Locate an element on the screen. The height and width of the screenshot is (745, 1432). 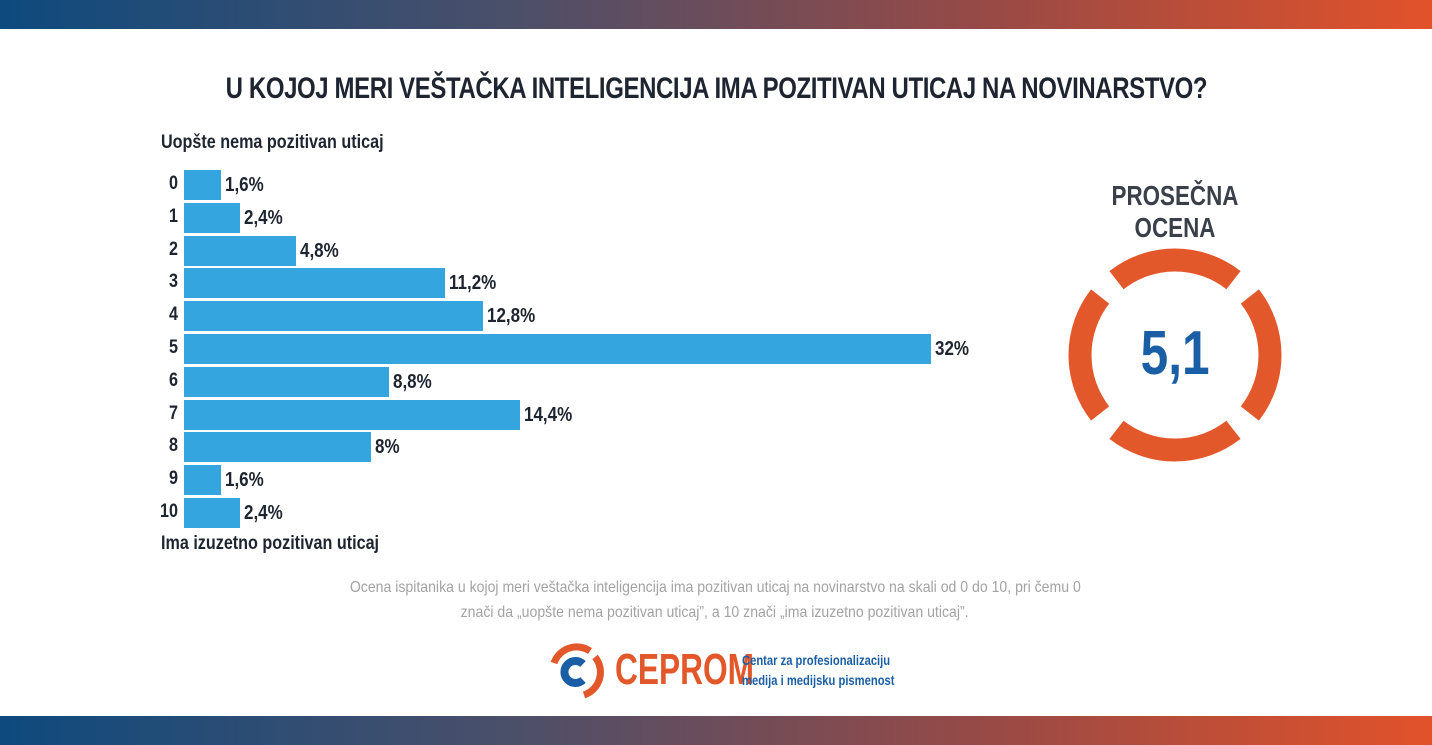
value-label: 32% is located at coordinates (952, 349).